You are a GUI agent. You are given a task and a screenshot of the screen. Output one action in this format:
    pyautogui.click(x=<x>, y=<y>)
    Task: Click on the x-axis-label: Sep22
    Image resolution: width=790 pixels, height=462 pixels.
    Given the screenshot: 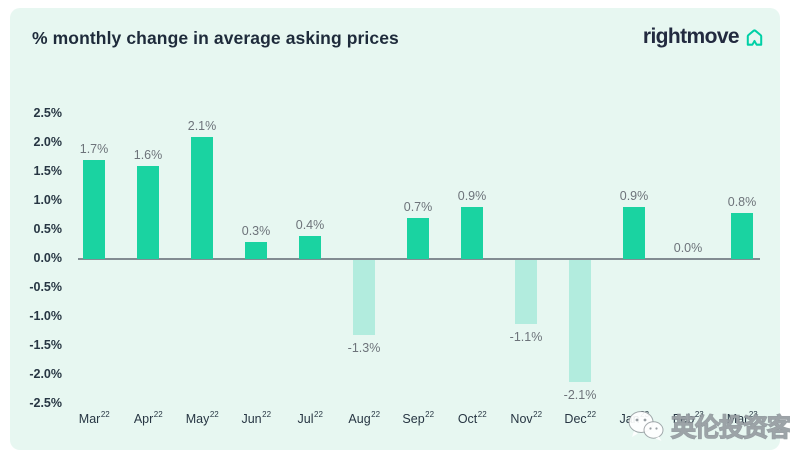 What is the action you would take?
    pyautogui.click(x=418, y=418)
    